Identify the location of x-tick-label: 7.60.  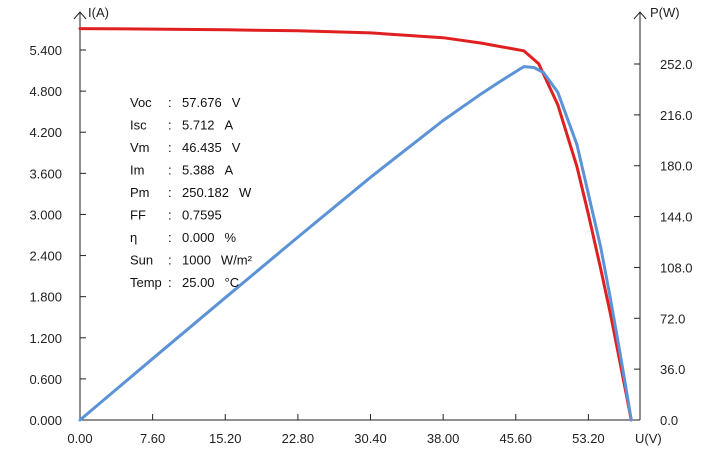
(152, 438).